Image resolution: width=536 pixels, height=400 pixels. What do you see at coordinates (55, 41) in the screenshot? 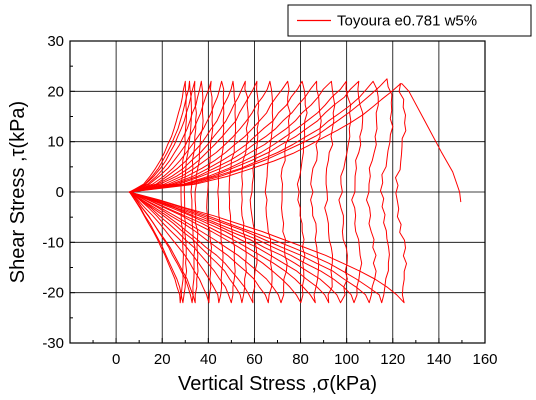
I see `y-tick-label: 30` at bounding box center [55, 41].